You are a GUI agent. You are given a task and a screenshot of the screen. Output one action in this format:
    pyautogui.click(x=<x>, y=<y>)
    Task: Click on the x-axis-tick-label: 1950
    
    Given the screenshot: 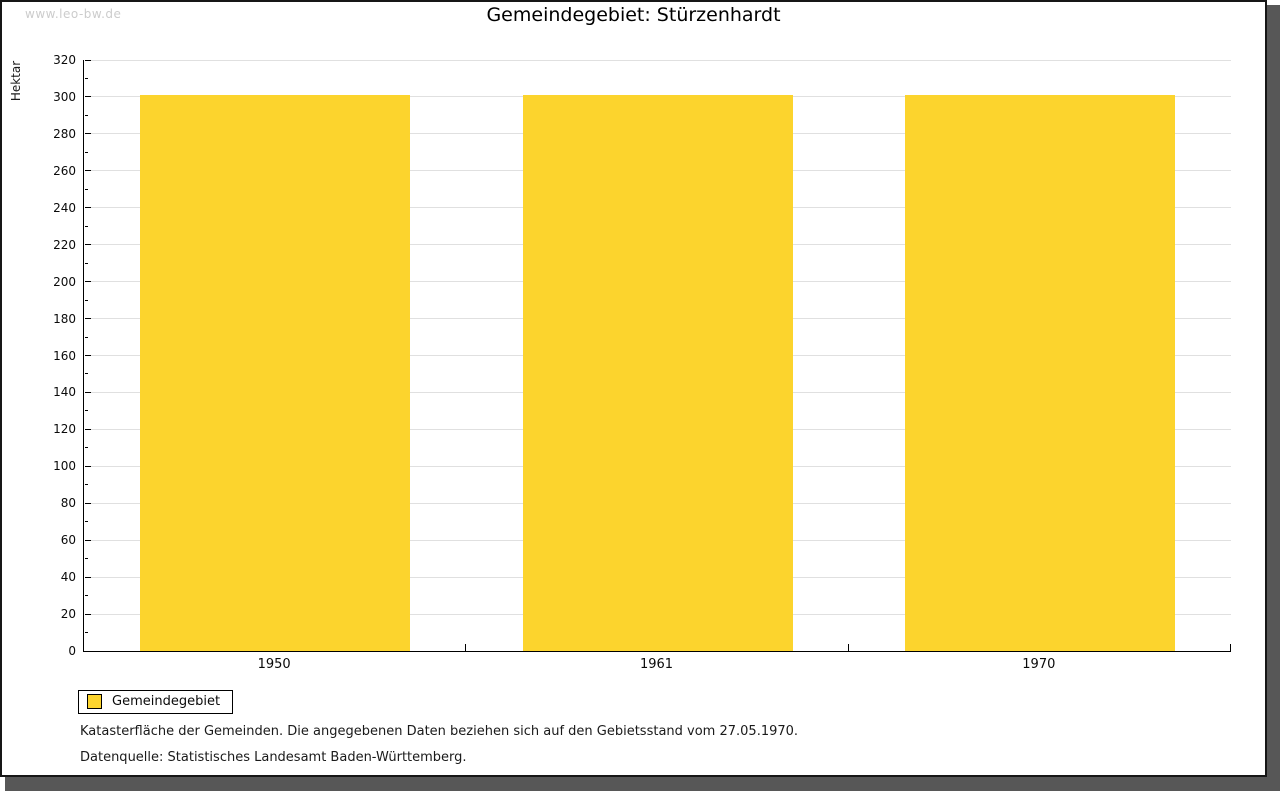 What is the action you would take?
    pyautogui.click(x=274, y=664)
    